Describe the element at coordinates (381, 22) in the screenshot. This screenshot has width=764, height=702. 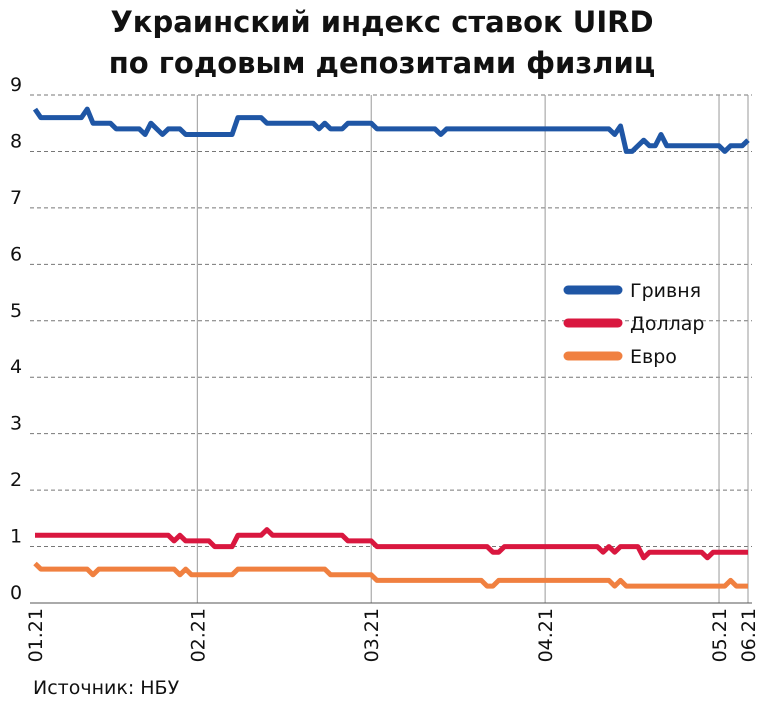
I see `chart-title: Украинский индекс ставок UIRD` at that location.